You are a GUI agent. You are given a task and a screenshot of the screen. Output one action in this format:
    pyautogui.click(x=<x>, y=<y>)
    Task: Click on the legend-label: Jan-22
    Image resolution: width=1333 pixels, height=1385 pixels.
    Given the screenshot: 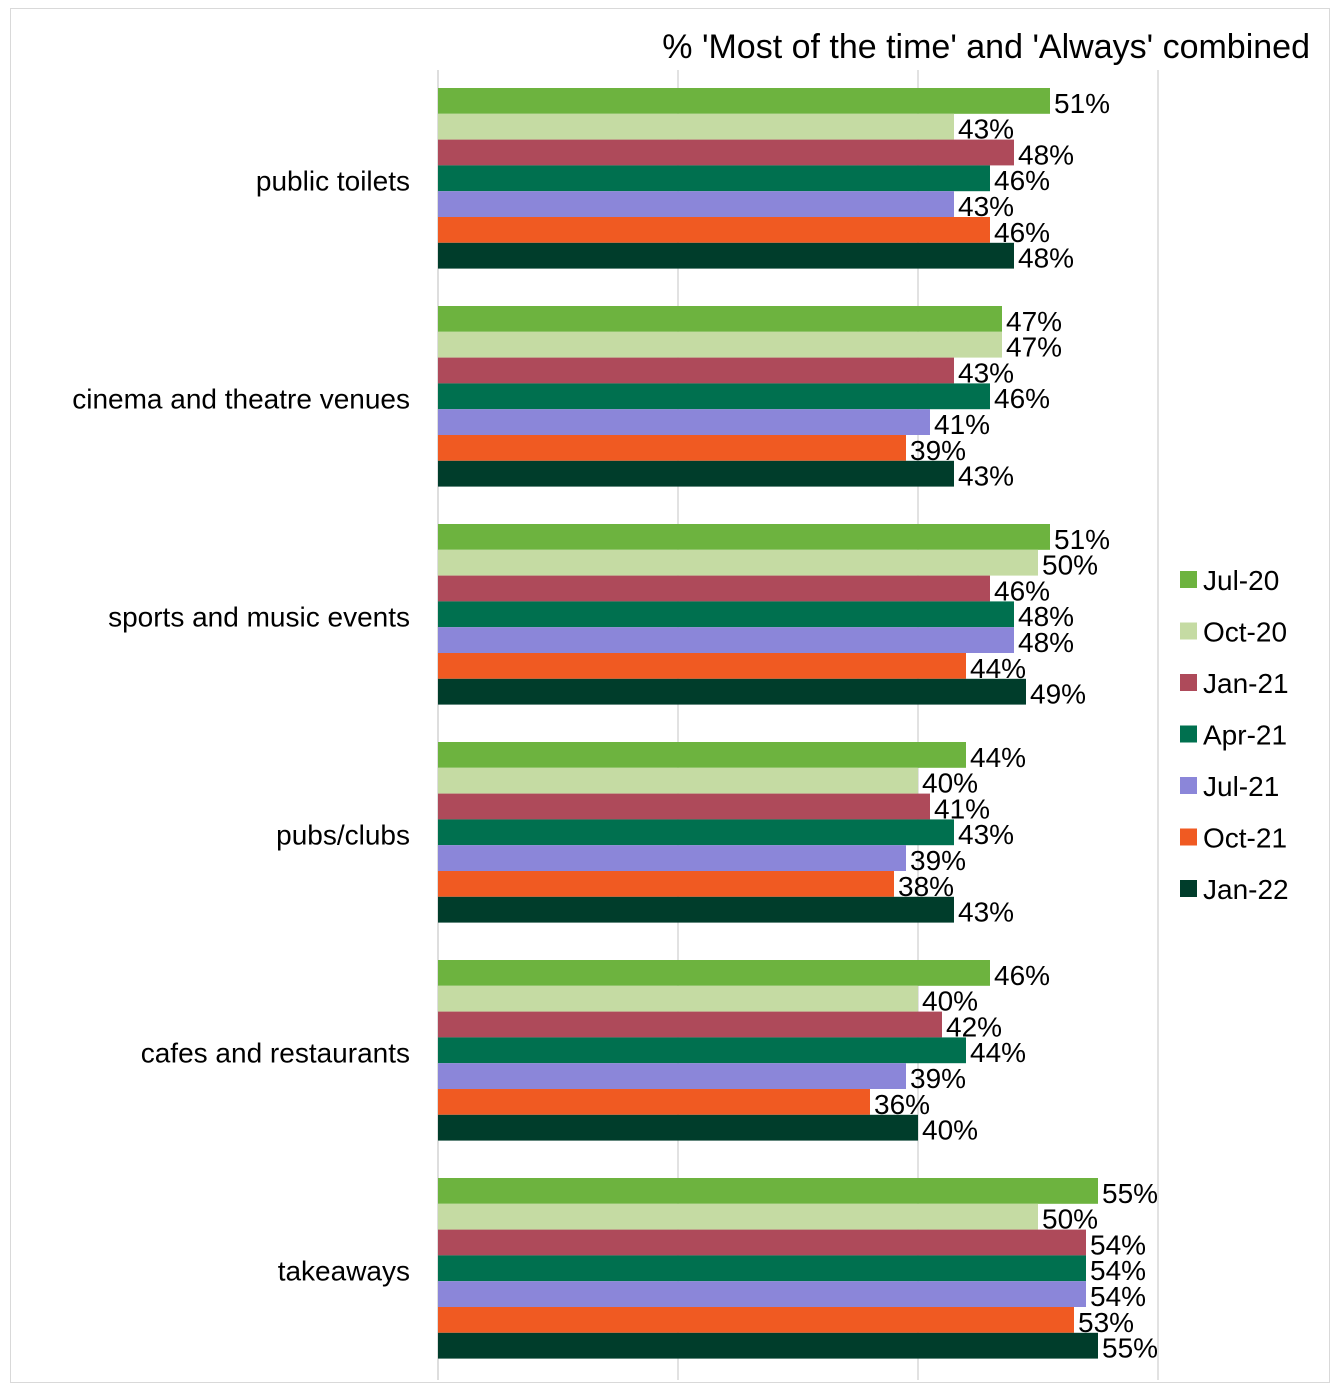 What is the action you would take?
    pyautogui.click(x=1246, y=889)
    